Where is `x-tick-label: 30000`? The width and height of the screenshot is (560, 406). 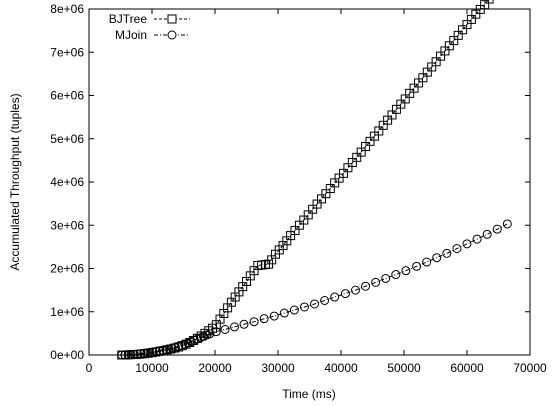
x-tick-label: 30000 is located at coordinates (278, 368).